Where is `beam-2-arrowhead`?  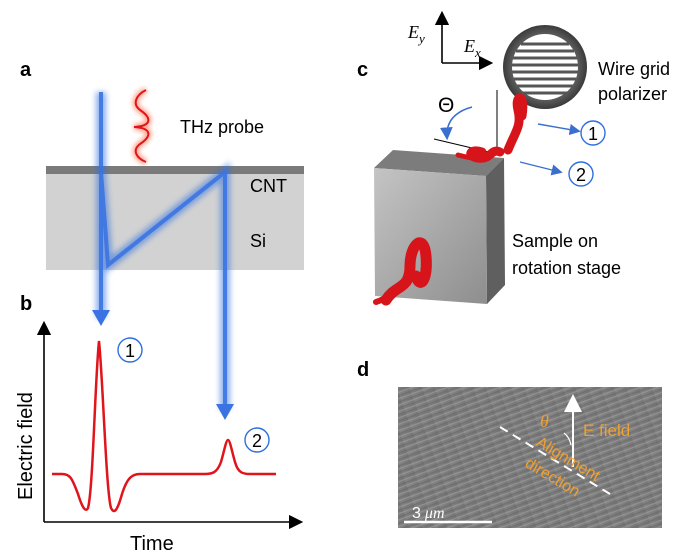
beam-2-arrowhead is located at coordinates (225, 412).